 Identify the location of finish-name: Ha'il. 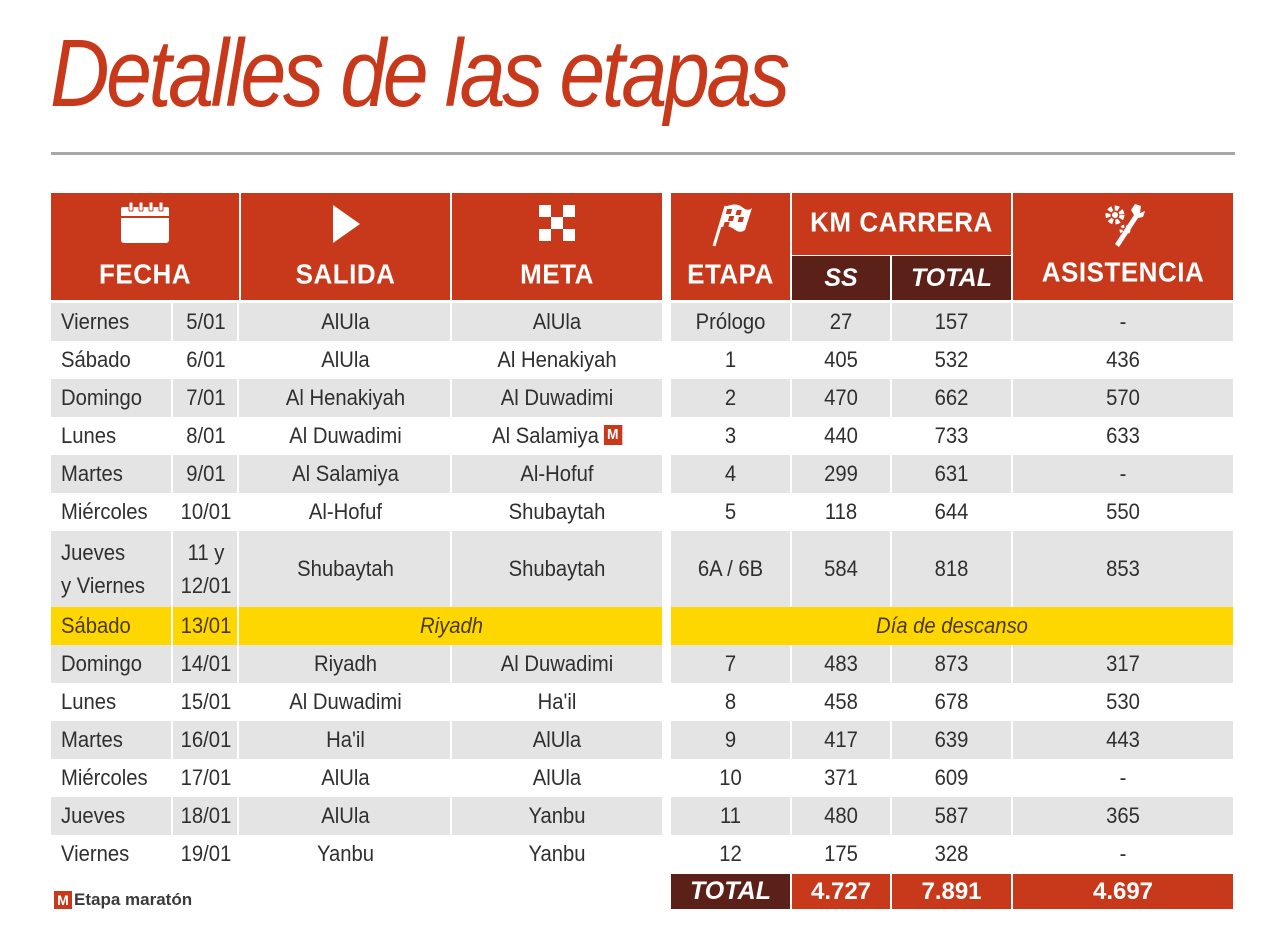
(557, 701).